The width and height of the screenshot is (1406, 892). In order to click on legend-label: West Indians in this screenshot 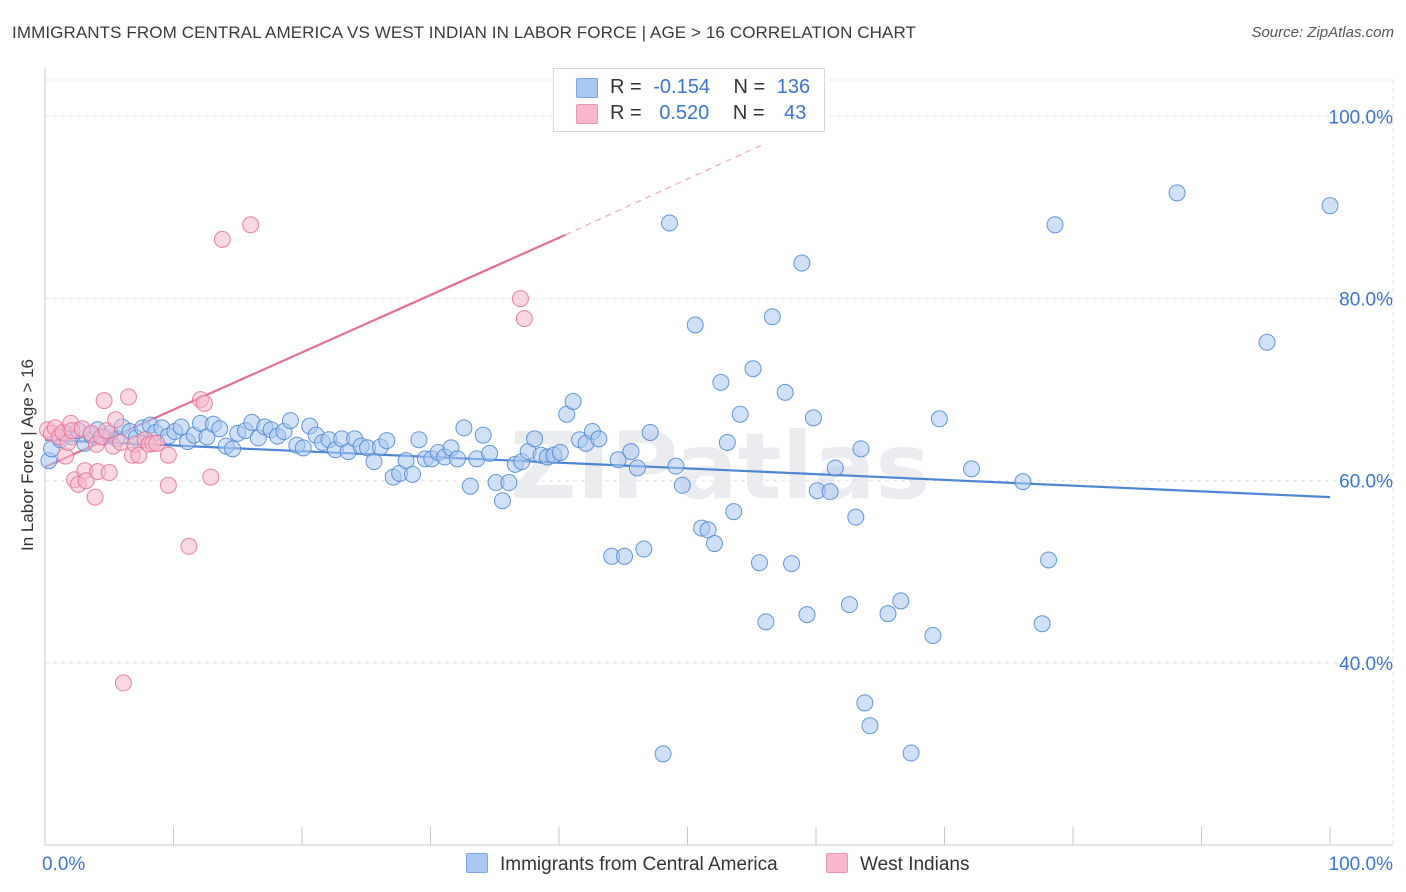, I will do `click(915, 864)`.